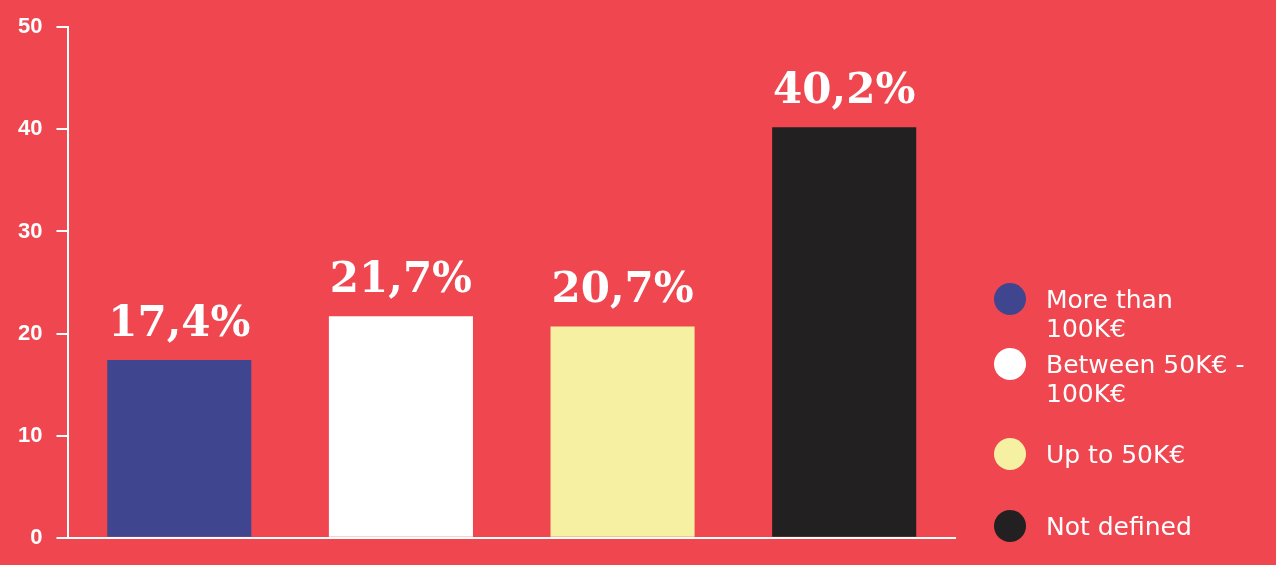 The width and height of the screenshot is (1276, 565). What do you see at coordinates (30, 26) in the screenshot?
I see `y-tick-label: 50` at bounding box center [30, 26].